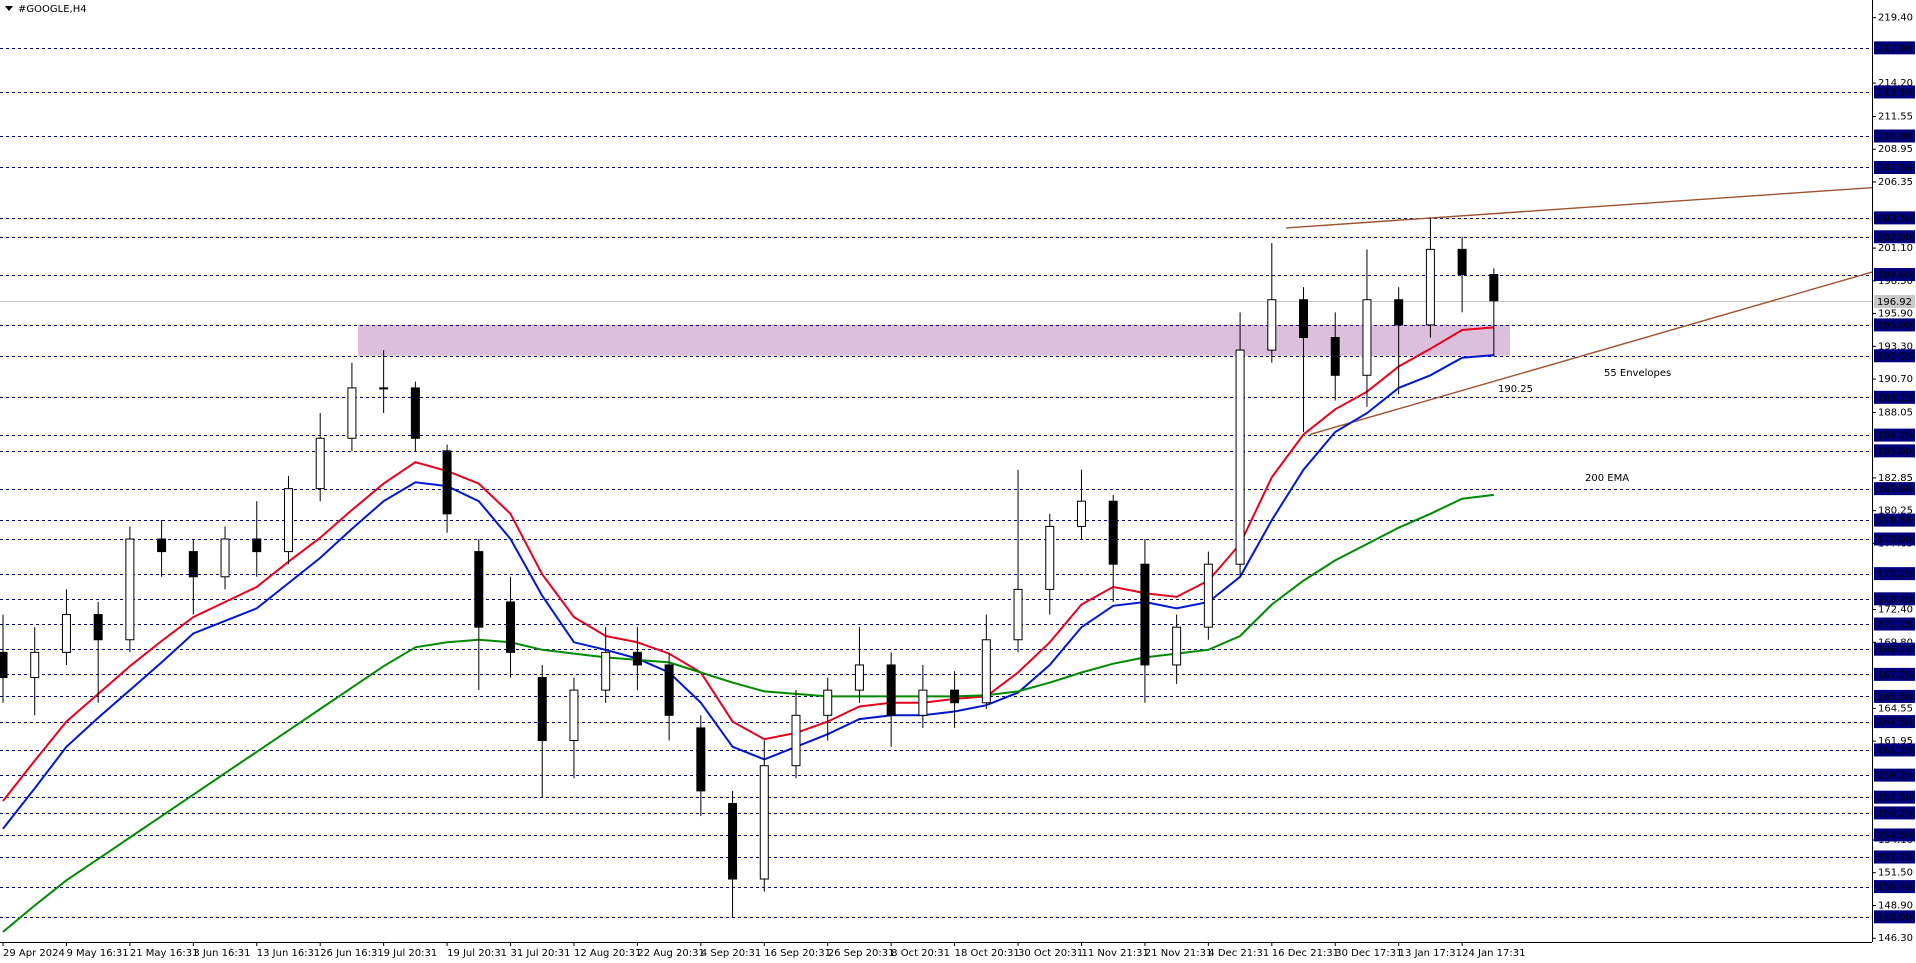 The height and width of the screenshot is (963, 1916). Describe the element at coordinates (1894, 356) in the screenshot. I see `level-label: 192.55` at that location.